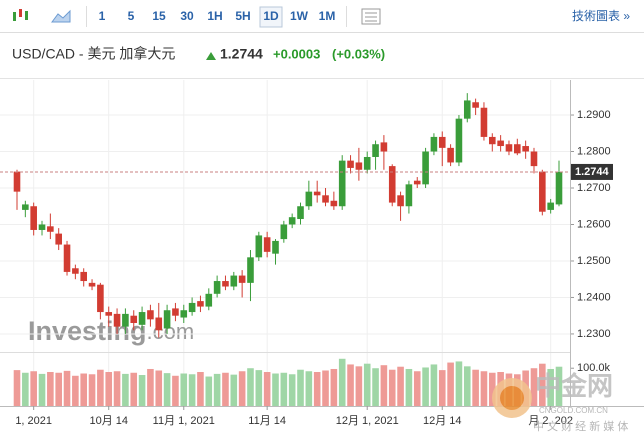 Image resolution: width=644 pixels, height=446 pixels. What do you see at coordinates (601, 16) in the screenshot?
I see `technical-chart-link: 技術圖表 »` at bounding box center [601, 16].